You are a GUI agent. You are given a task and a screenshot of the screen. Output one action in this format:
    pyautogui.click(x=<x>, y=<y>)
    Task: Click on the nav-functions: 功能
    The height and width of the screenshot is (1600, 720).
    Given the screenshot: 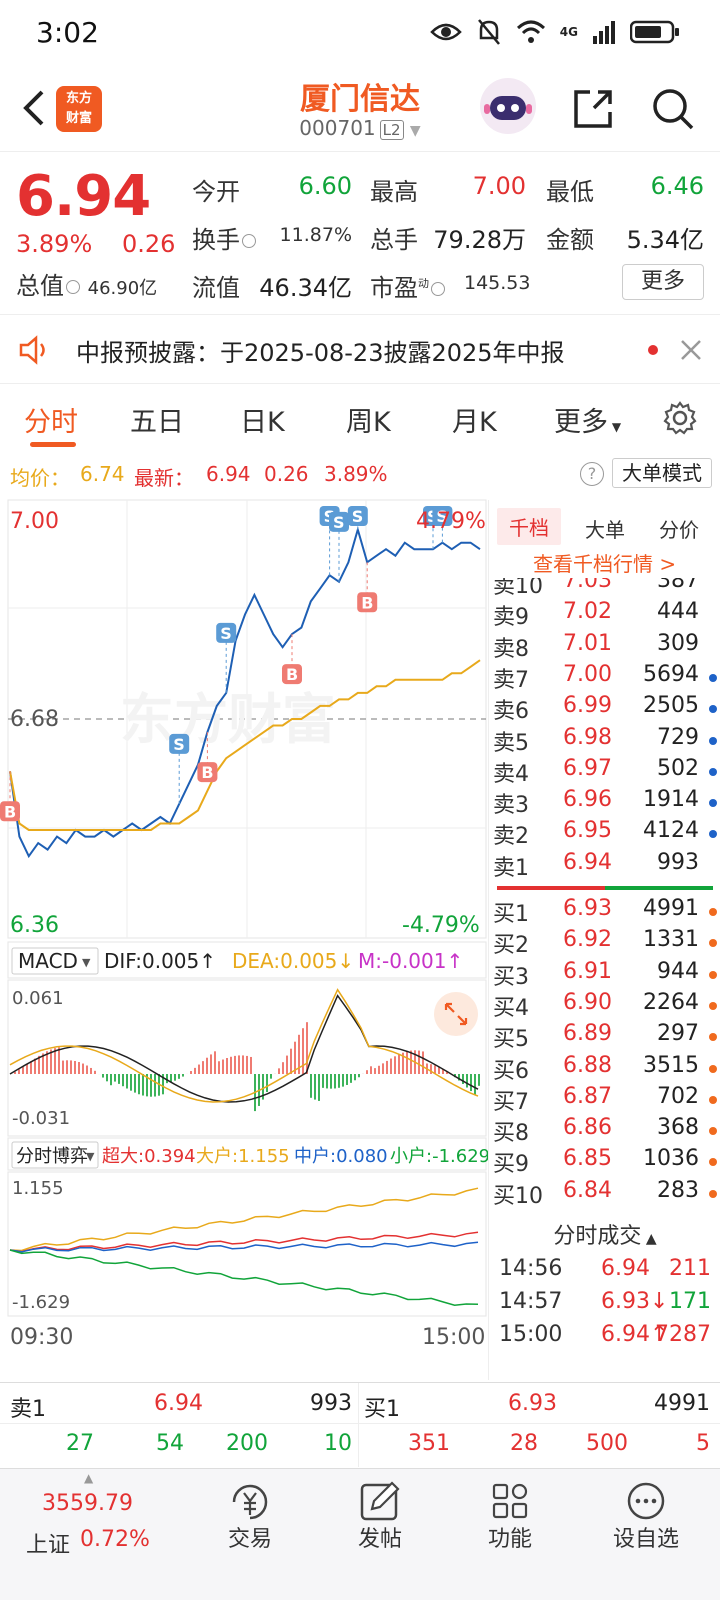 What is the action you would take?
    pyautogui.click(x=510, y=1534)
    